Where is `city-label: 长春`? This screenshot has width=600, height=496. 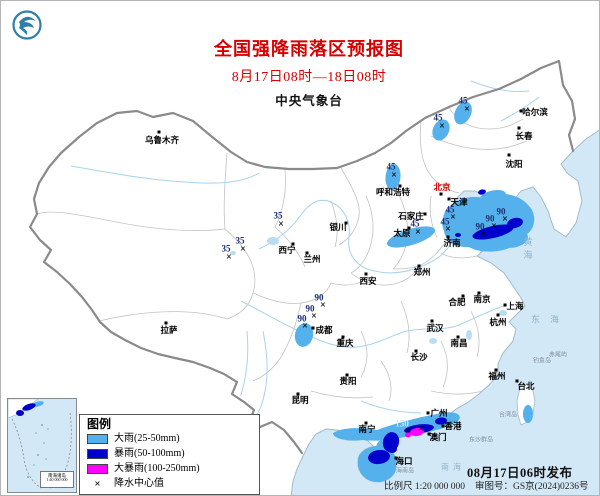 city-label: 长春 is located at coordinates (524, 135).